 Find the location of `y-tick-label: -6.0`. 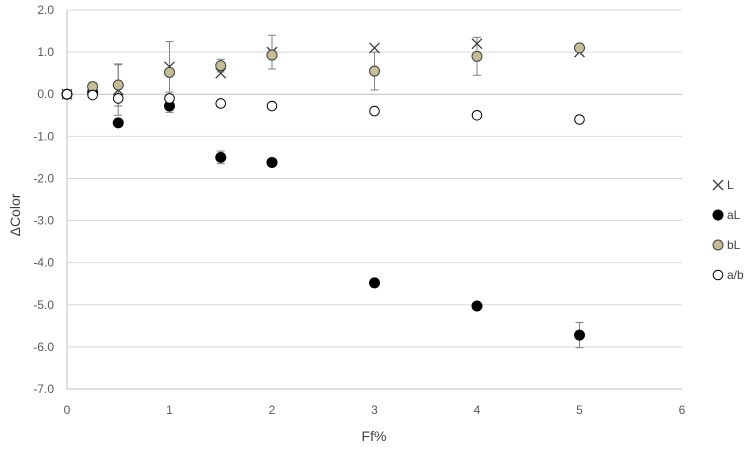

y-tick-label: -6.0 is located at coordinates (43, 347).